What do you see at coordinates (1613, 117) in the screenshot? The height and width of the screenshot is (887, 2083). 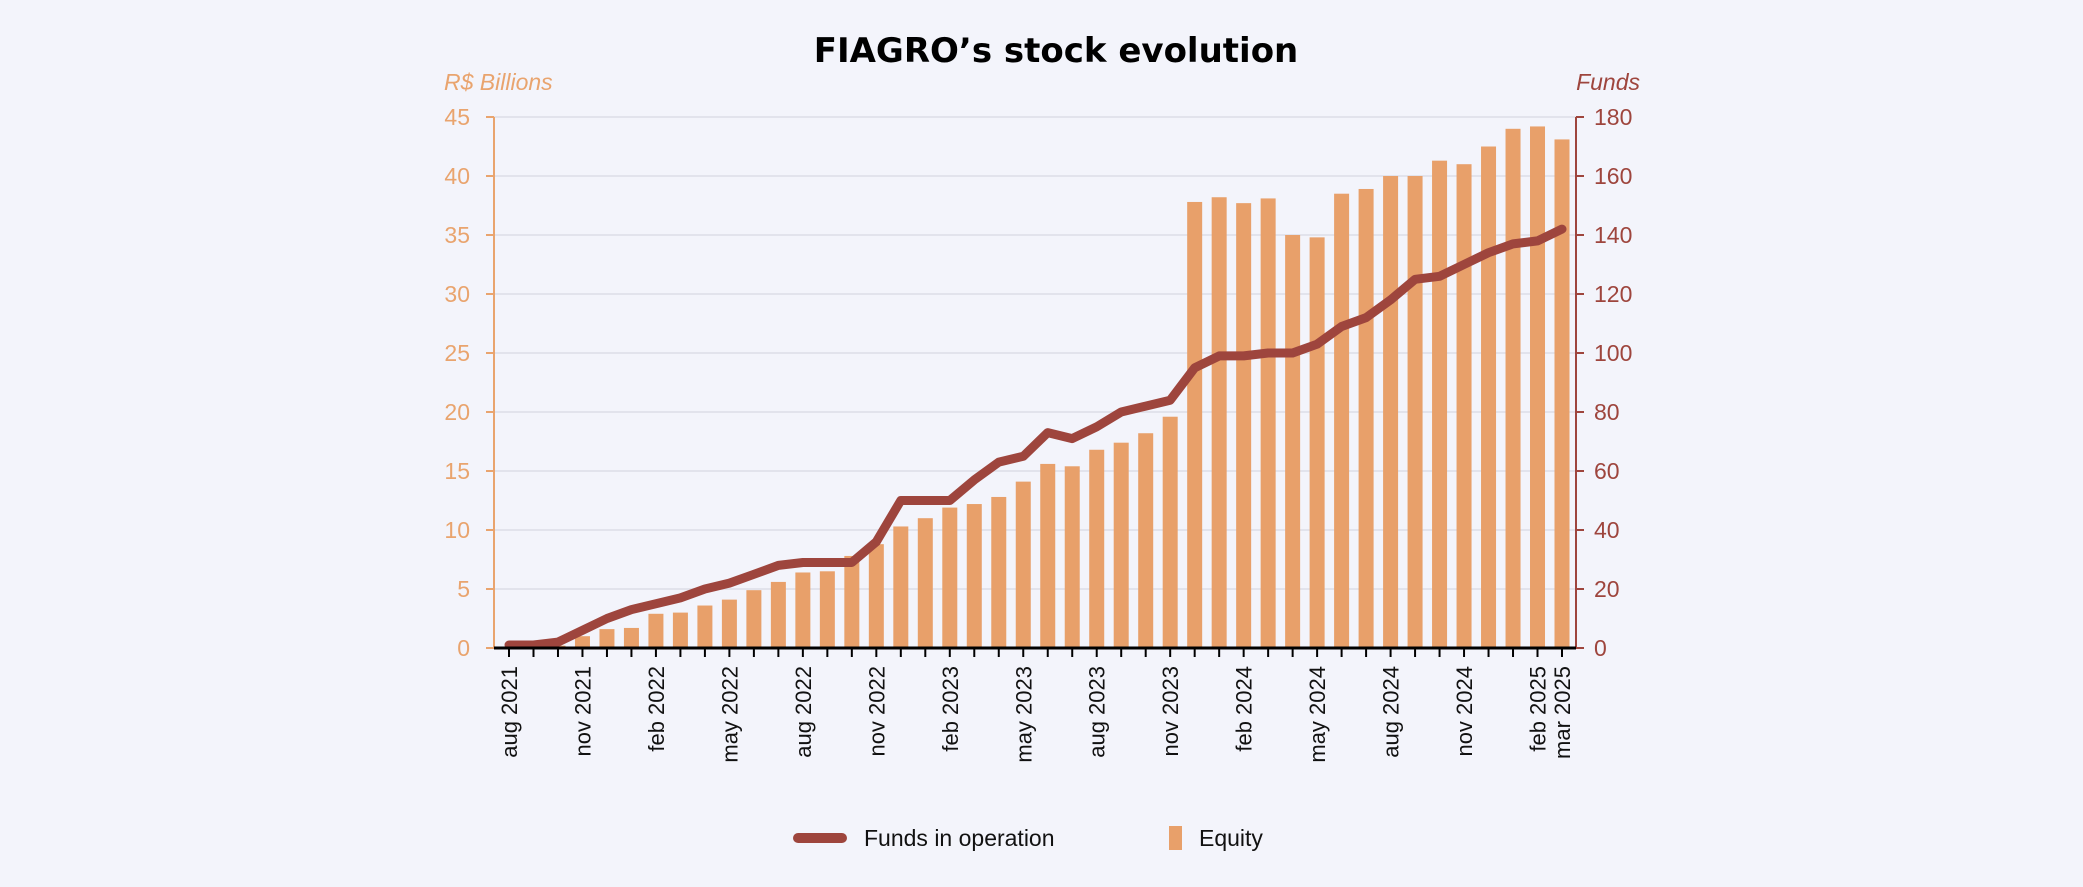 I see `y-right-tick-label: 180` at bounding box center [1613, 117].